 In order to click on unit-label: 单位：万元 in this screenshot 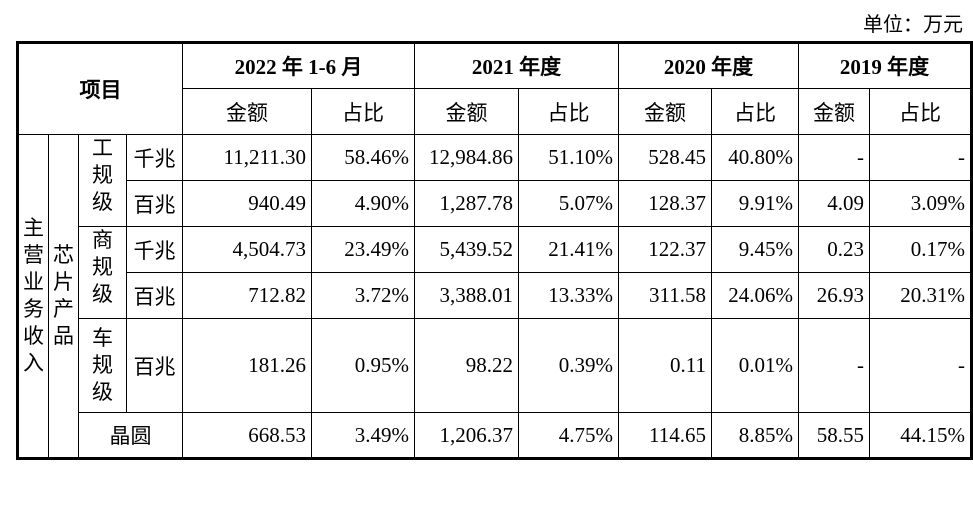, I will do `click(913, 25)`.